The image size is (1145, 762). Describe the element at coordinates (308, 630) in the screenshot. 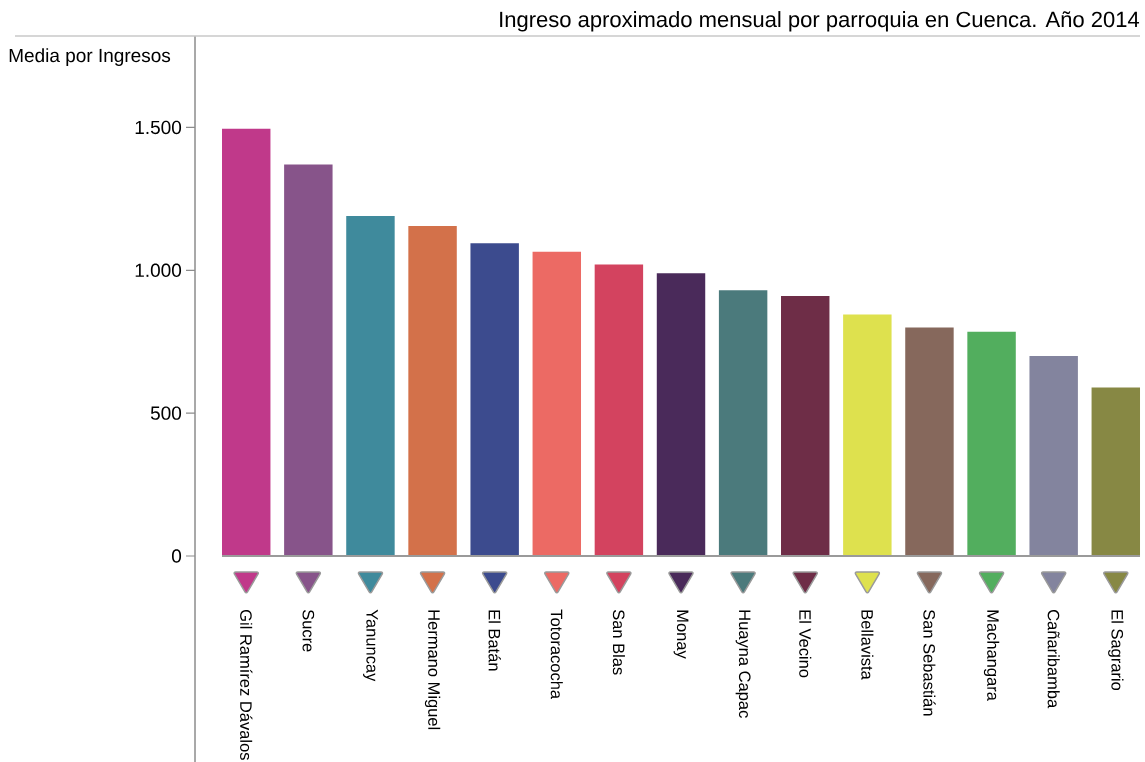

I see `x-tick-label: Sucre` at that location.